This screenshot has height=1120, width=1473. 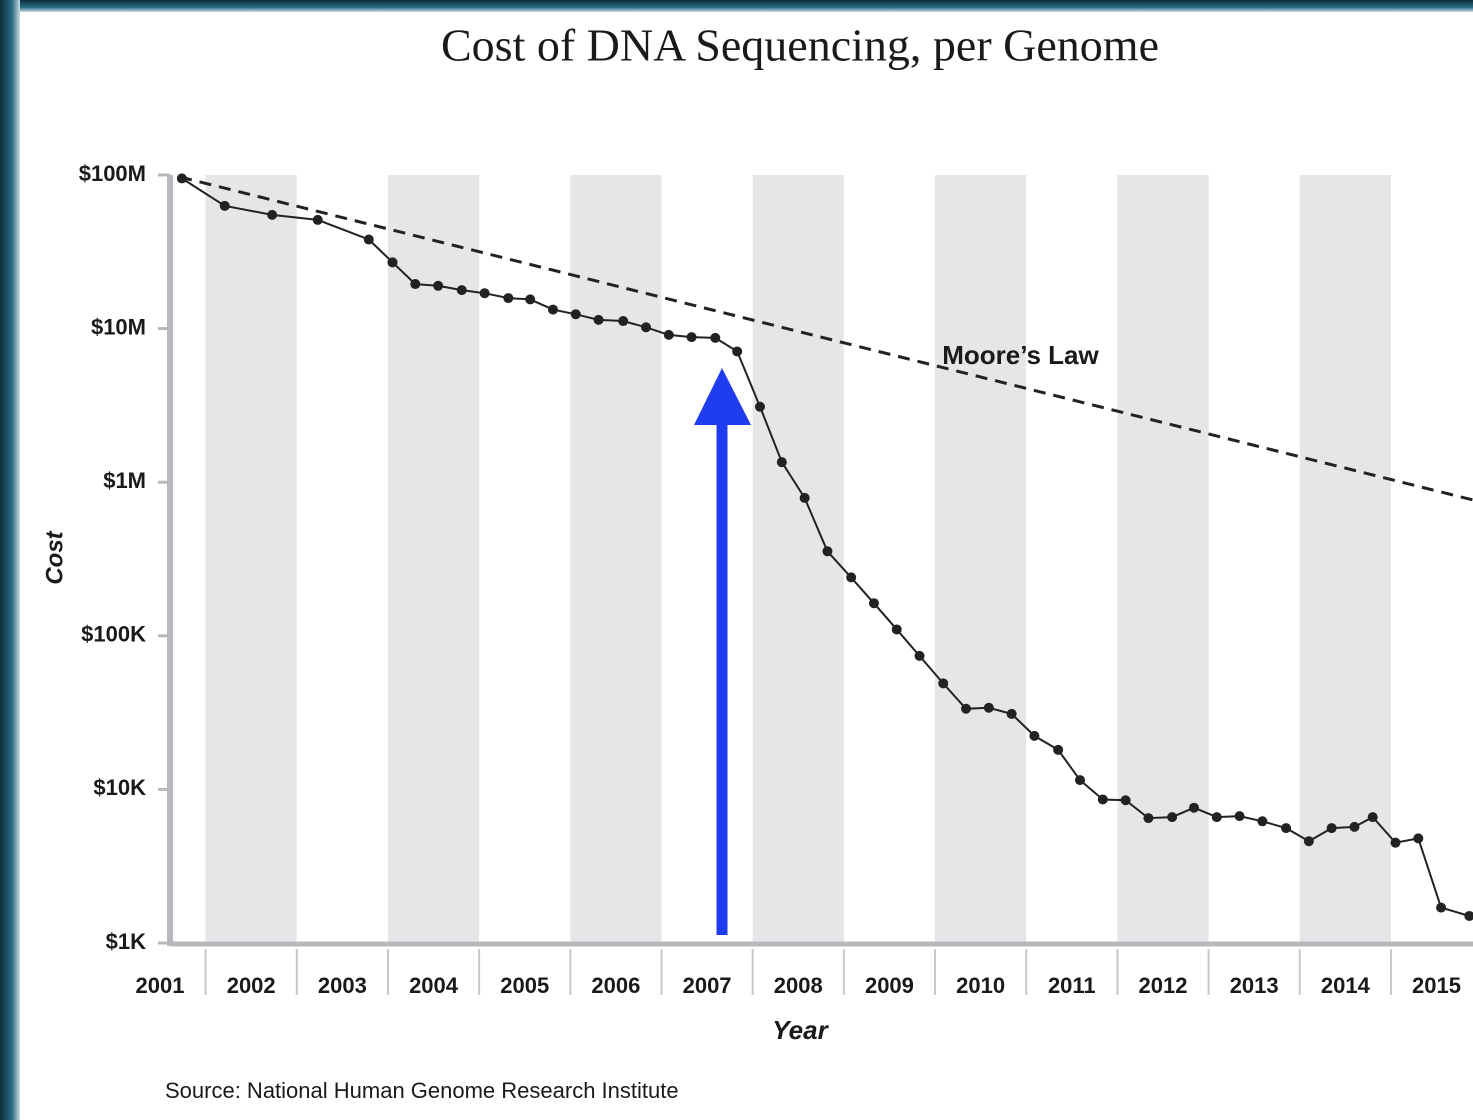 What do you see at coordinates (1254, 985) in the screenshot?
I see `x-tick-label: 2013` at bounding box center [1254, 985].